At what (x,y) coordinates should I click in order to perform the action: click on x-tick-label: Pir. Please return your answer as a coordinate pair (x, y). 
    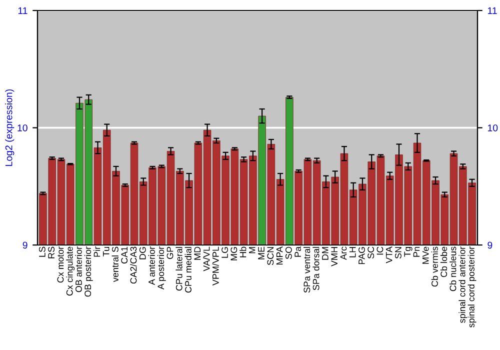
    Looking at the image, I should click on (97, 251).